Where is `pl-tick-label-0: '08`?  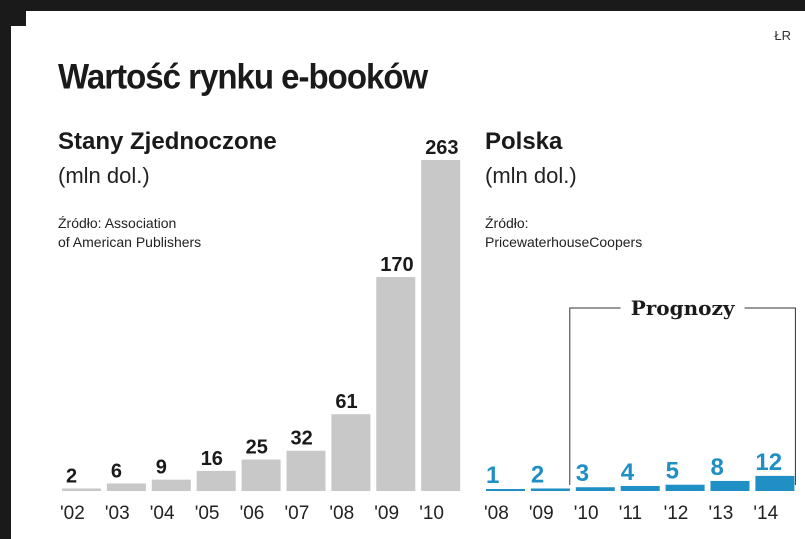
pl-tick-label-0: '08 is located at coordinates (496, 513).